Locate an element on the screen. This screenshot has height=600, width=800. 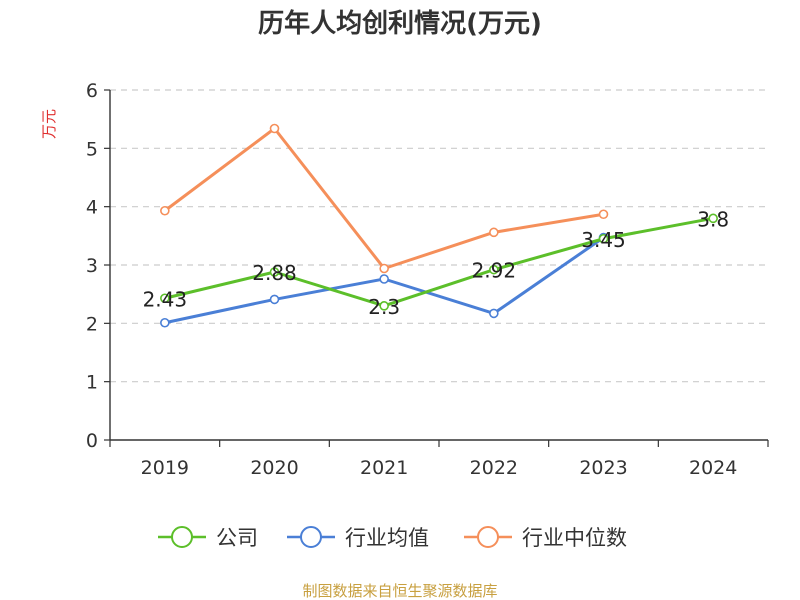
y-tick-label: 5 is located at coordinates (92, 149).